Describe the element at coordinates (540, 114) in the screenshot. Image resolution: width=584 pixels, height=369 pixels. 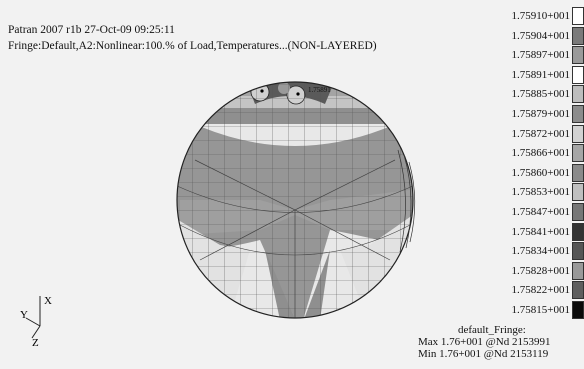
I see `legend-value: 1.75879+001` at that location.